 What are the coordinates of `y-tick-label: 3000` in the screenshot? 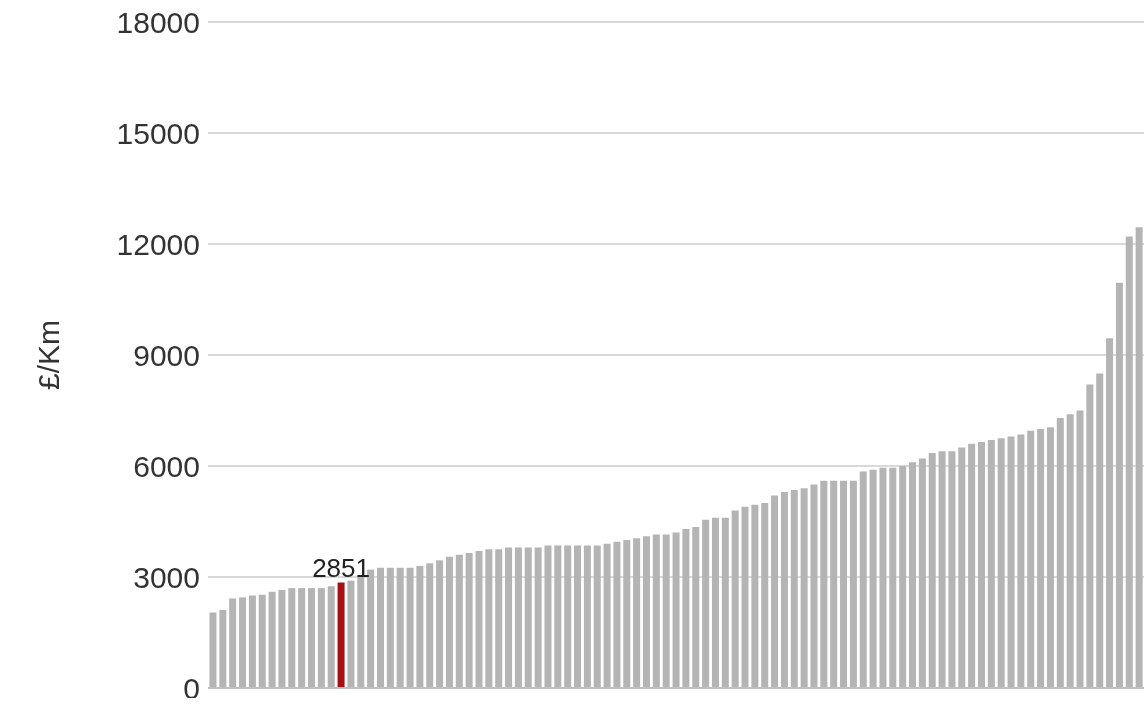 It's located at (166, 577).